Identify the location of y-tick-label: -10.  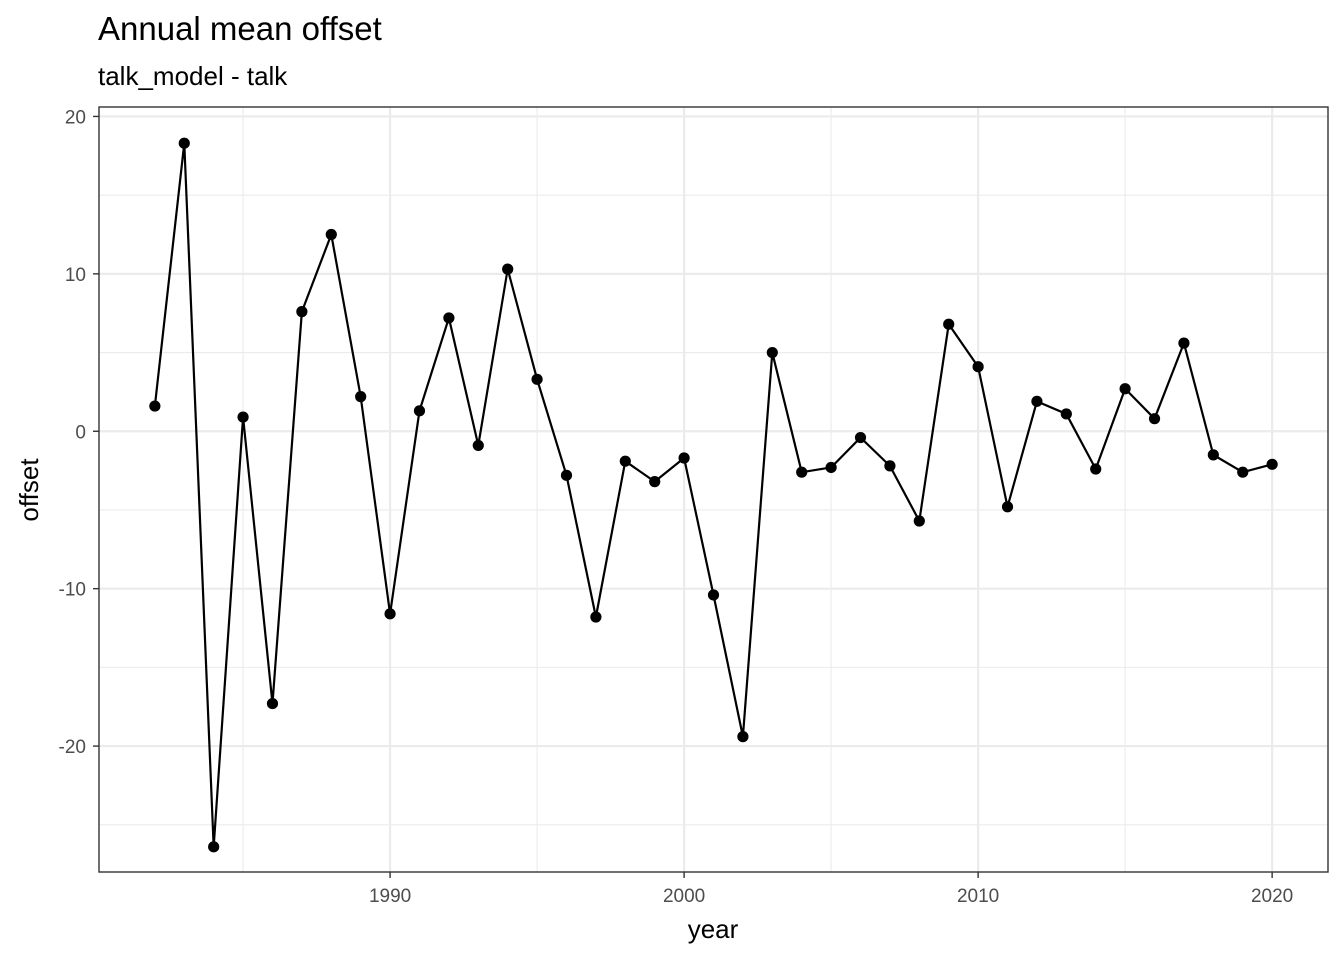
(72, 590).